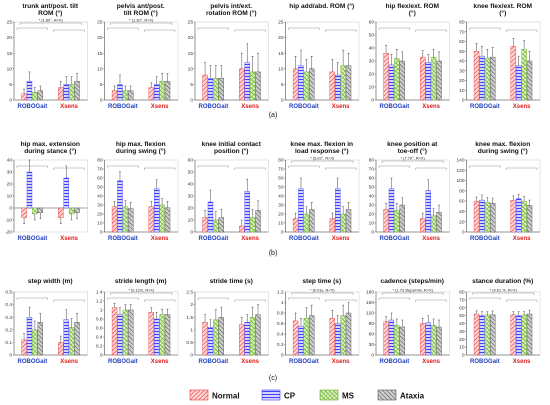 This screenshot has width=550, height=405. Describe the element at coordinates (321, 6) in the screenshot. I see `subplot-title: hip add/abd. ROM (°)` at that location.